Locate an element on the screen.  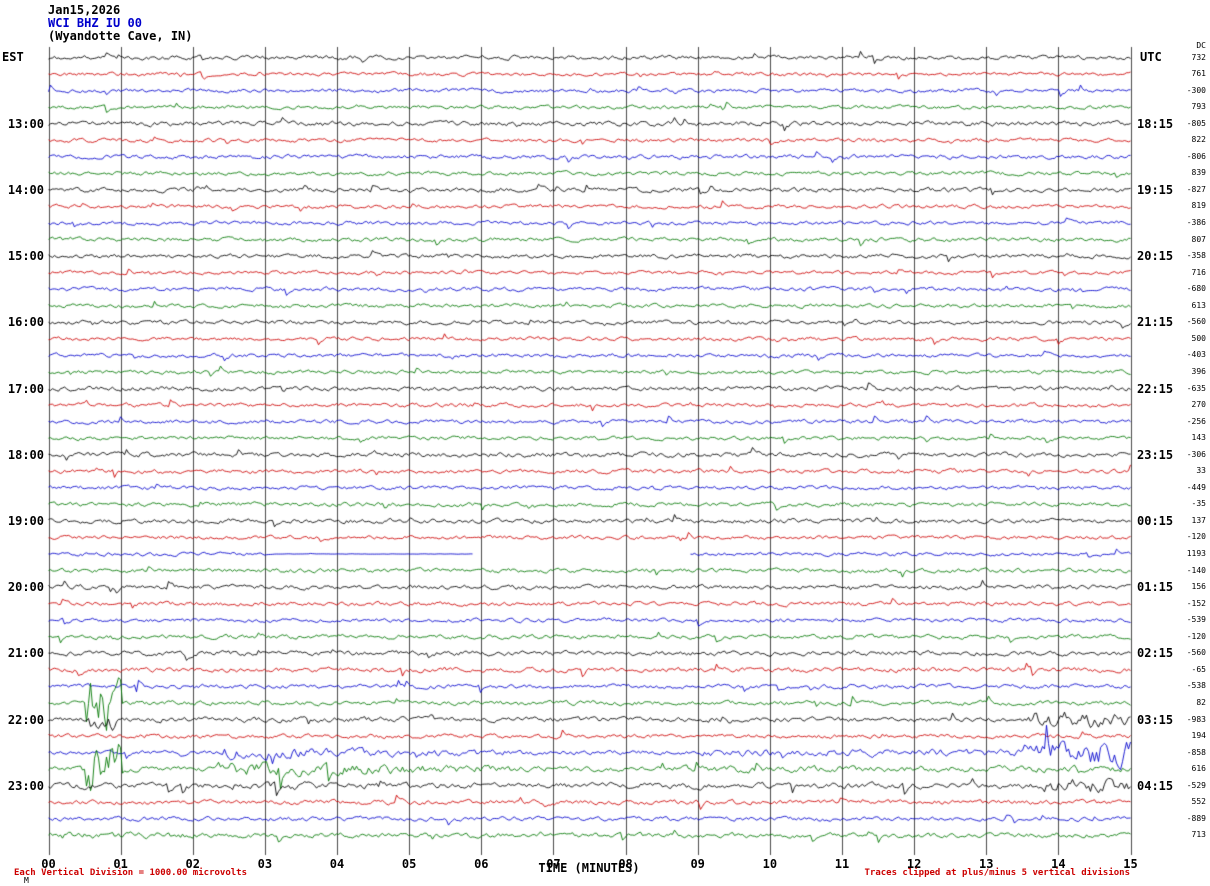
dc-offset-value: 616 is located at coordinates (1198, 769).